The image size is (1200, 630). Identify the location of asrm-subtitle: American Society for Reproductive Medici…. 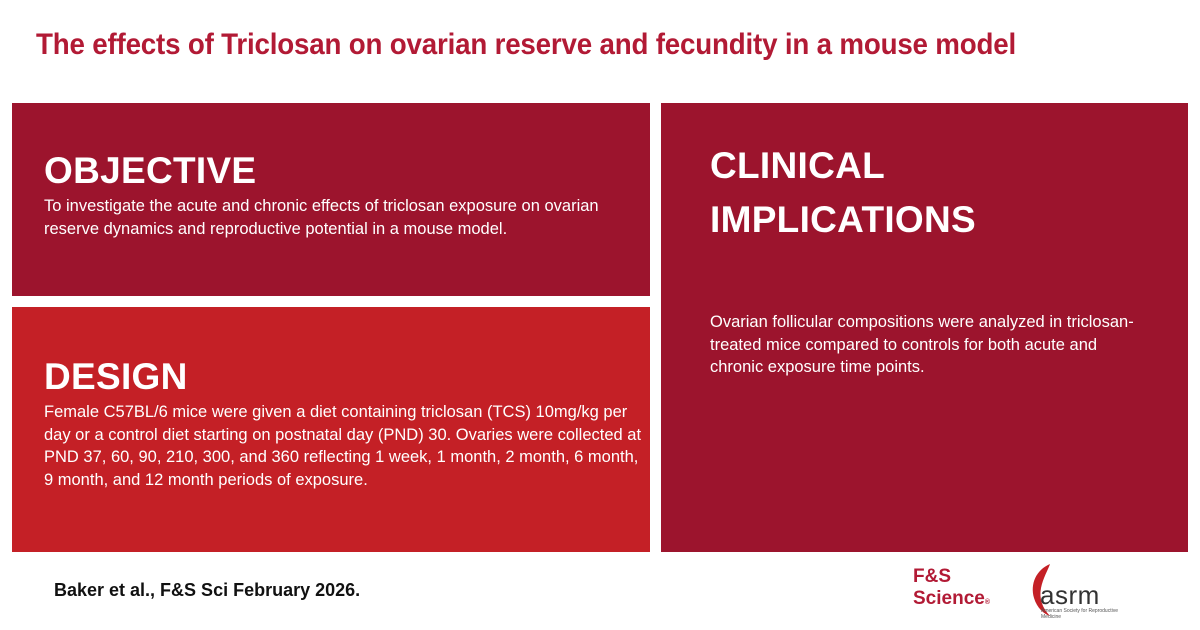
(1079, 614).